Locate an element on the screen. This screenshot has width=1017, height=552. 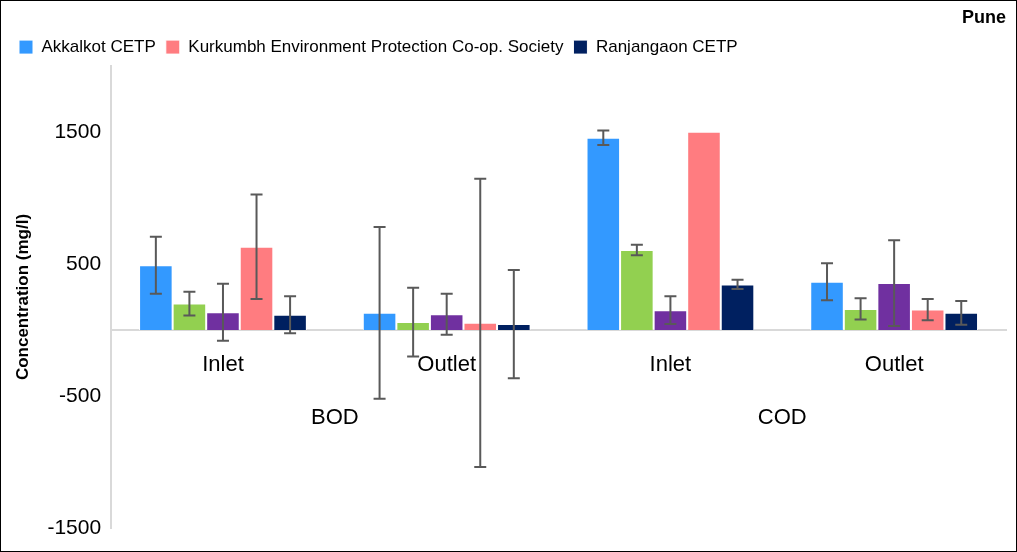
annotation: COD is located at coordinates (782, 417).